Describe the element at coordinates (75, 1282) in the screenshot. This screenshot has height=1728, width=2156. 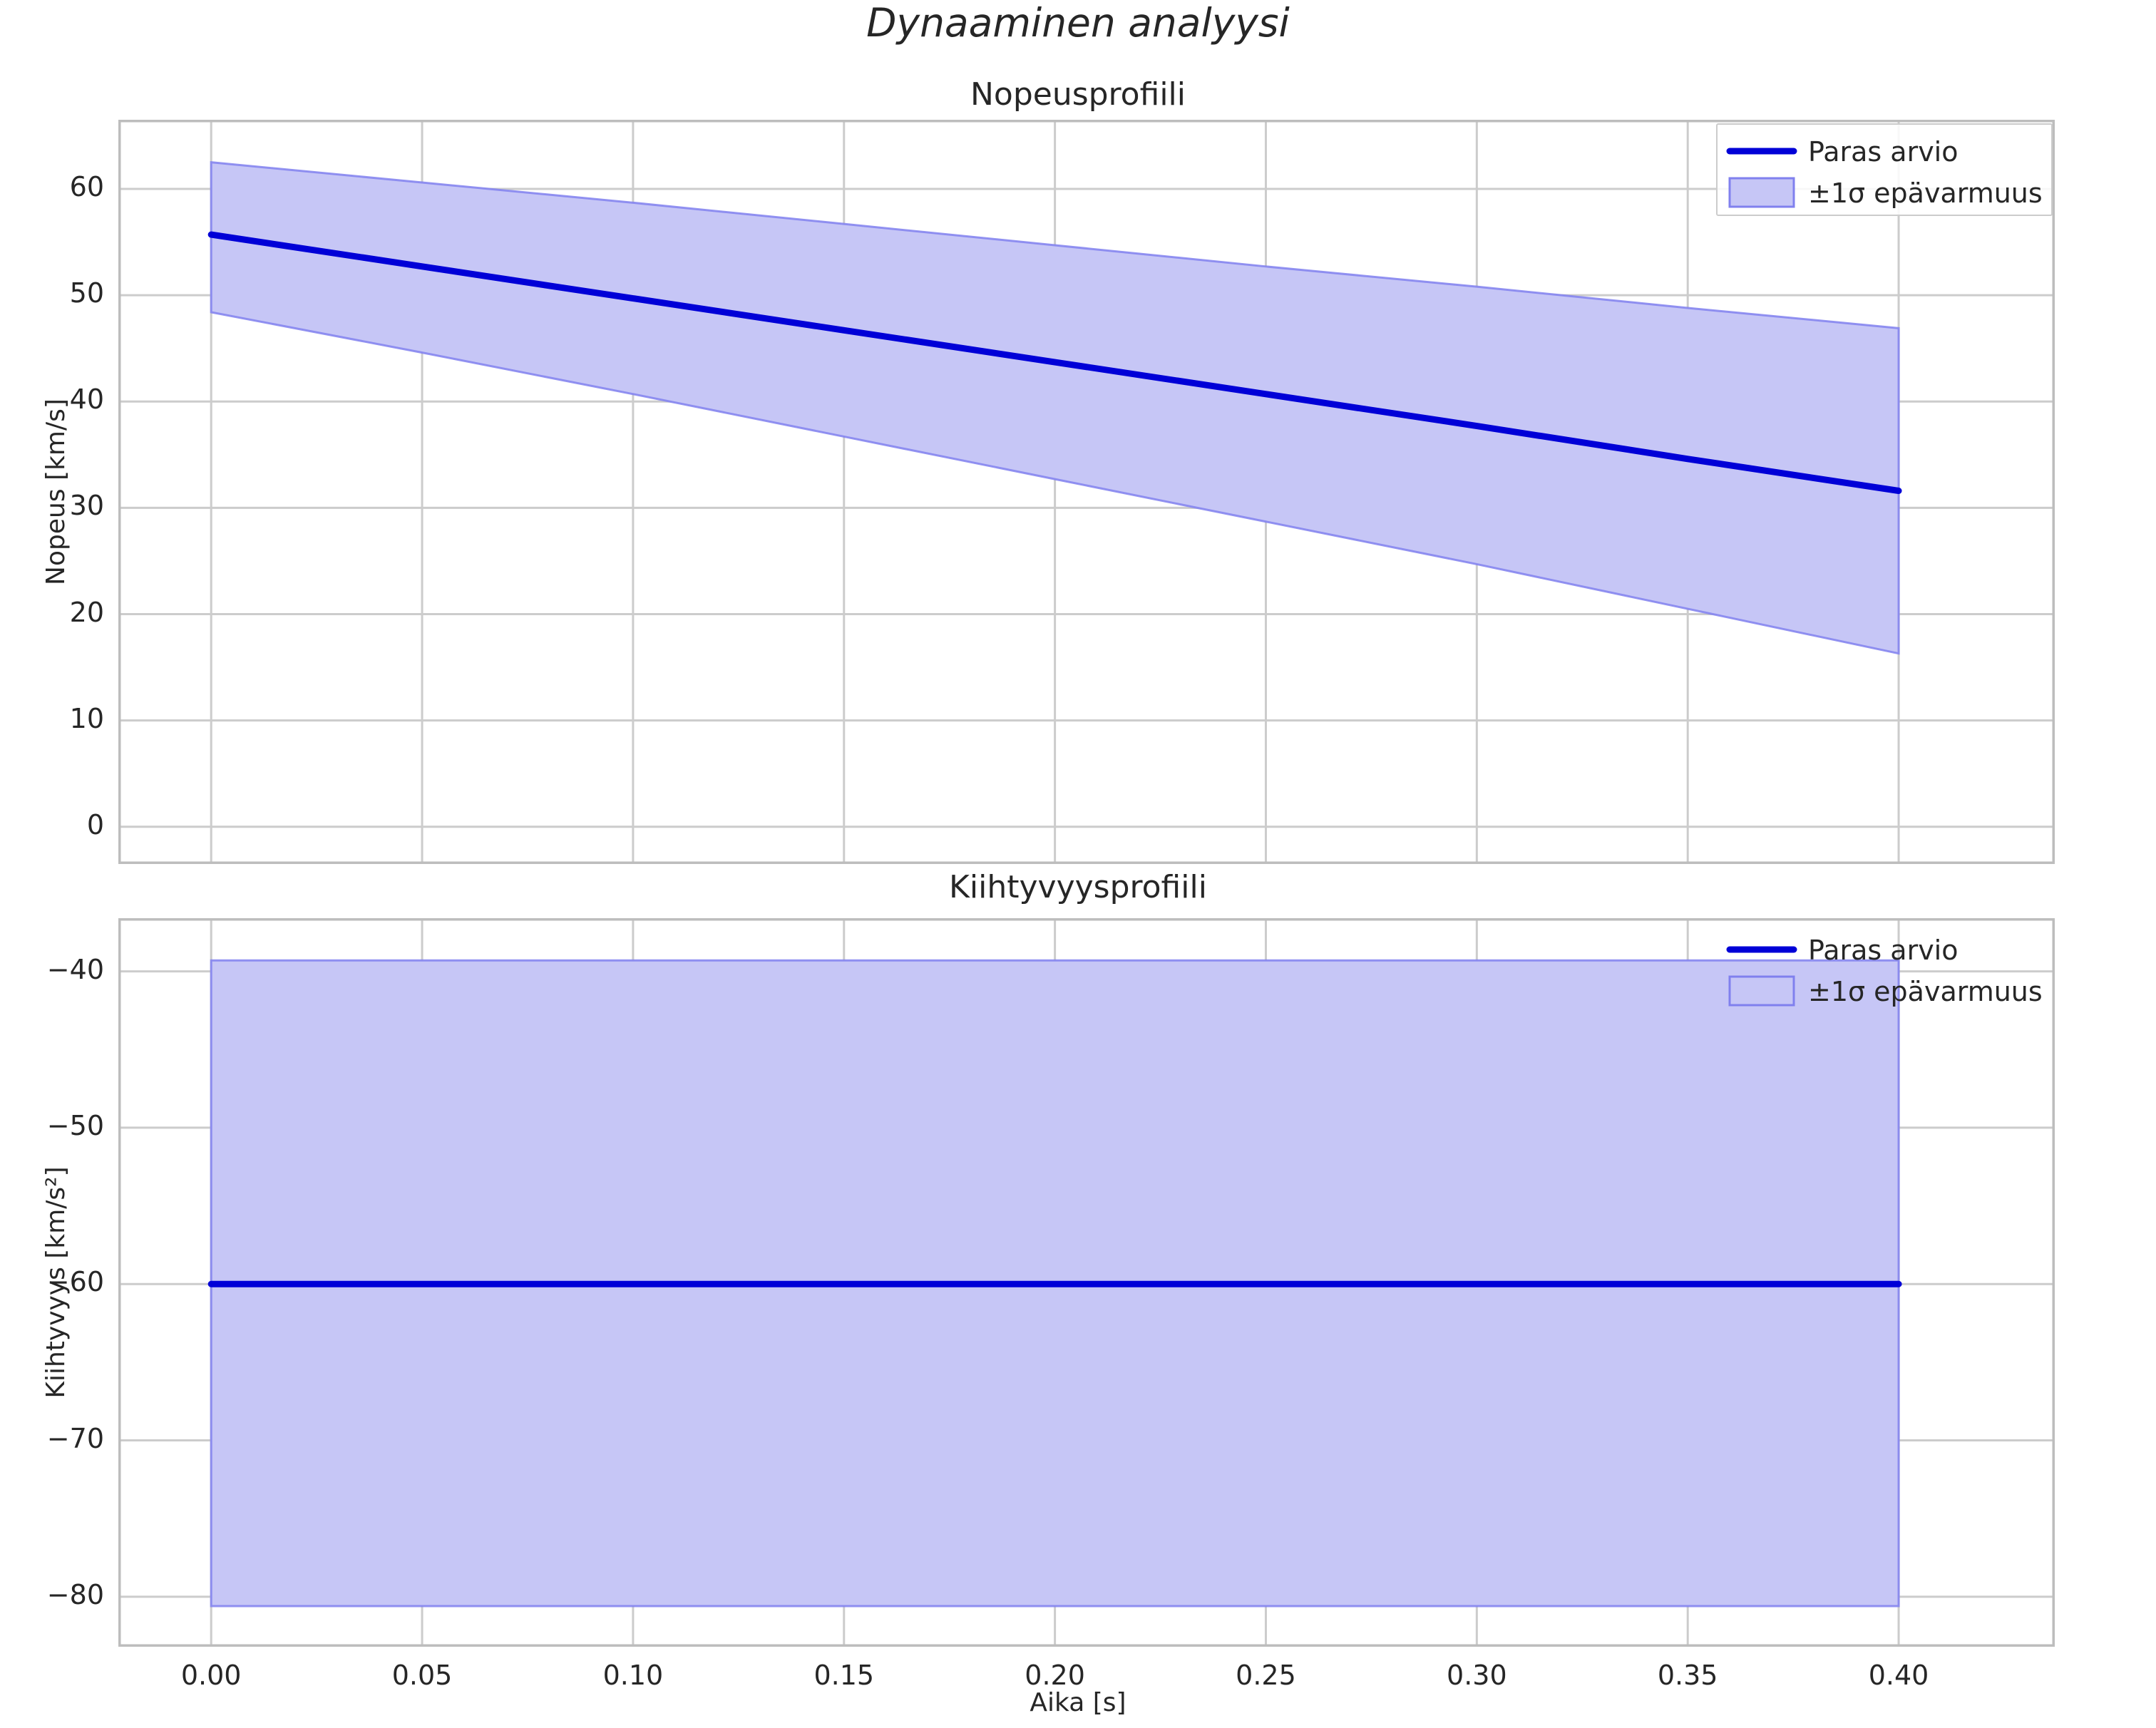
I see `acceleration-y-tick-label: −60` at that location.